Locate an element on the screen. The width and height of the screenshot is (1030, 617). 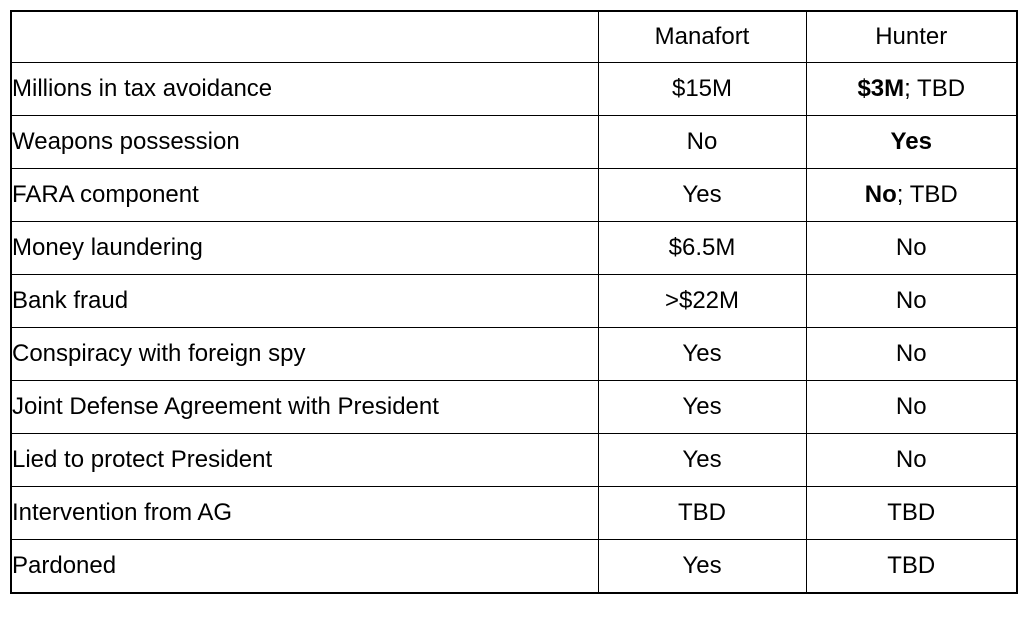
table-row: Intervention from AG TBD TBD is located at coordinates (514, 513).